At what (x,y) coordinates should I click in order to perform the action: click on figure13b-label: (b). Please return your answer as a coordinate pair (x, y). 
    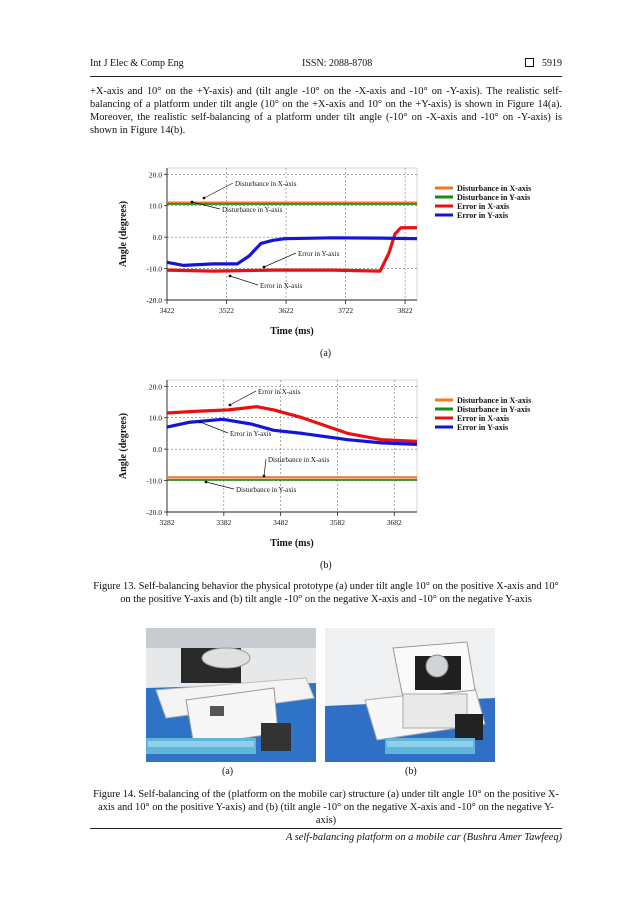
    Looking at the image, I should click on (326, 565).